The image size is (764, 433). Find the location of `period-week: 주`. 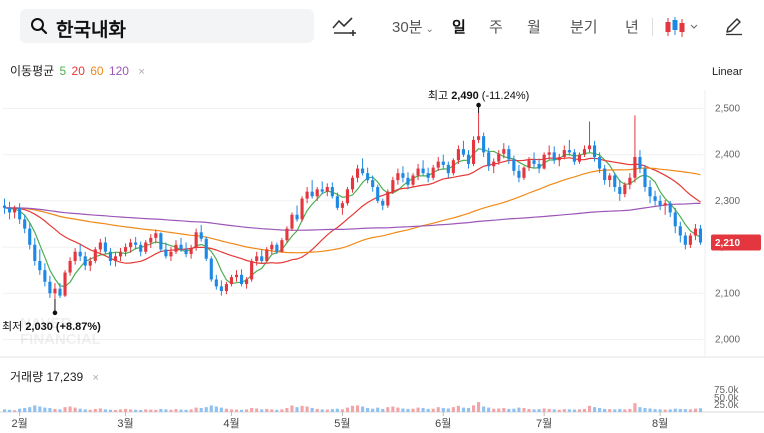

period-week: 주 is located at coordinates (496, 27).